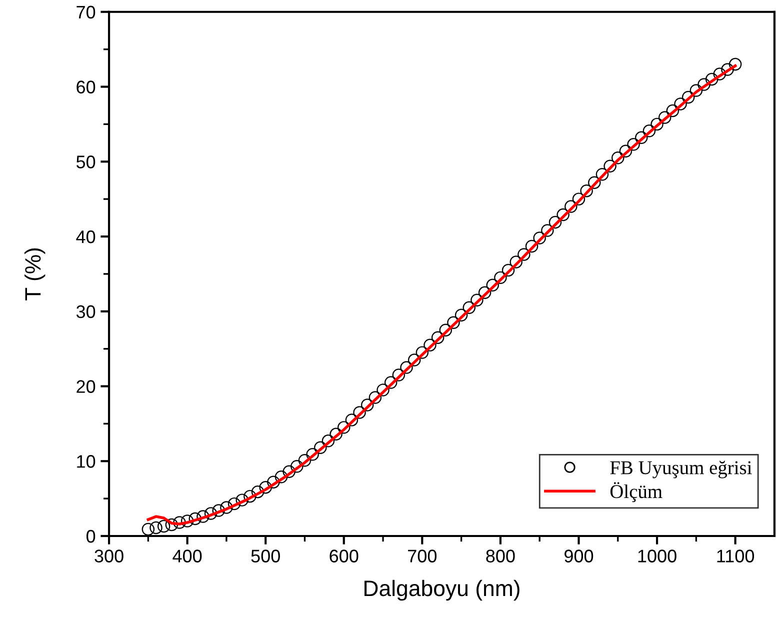 The width and height of the screenshot is (776, 625). I want to click on y-tick-label: 70, so click(86, 12).